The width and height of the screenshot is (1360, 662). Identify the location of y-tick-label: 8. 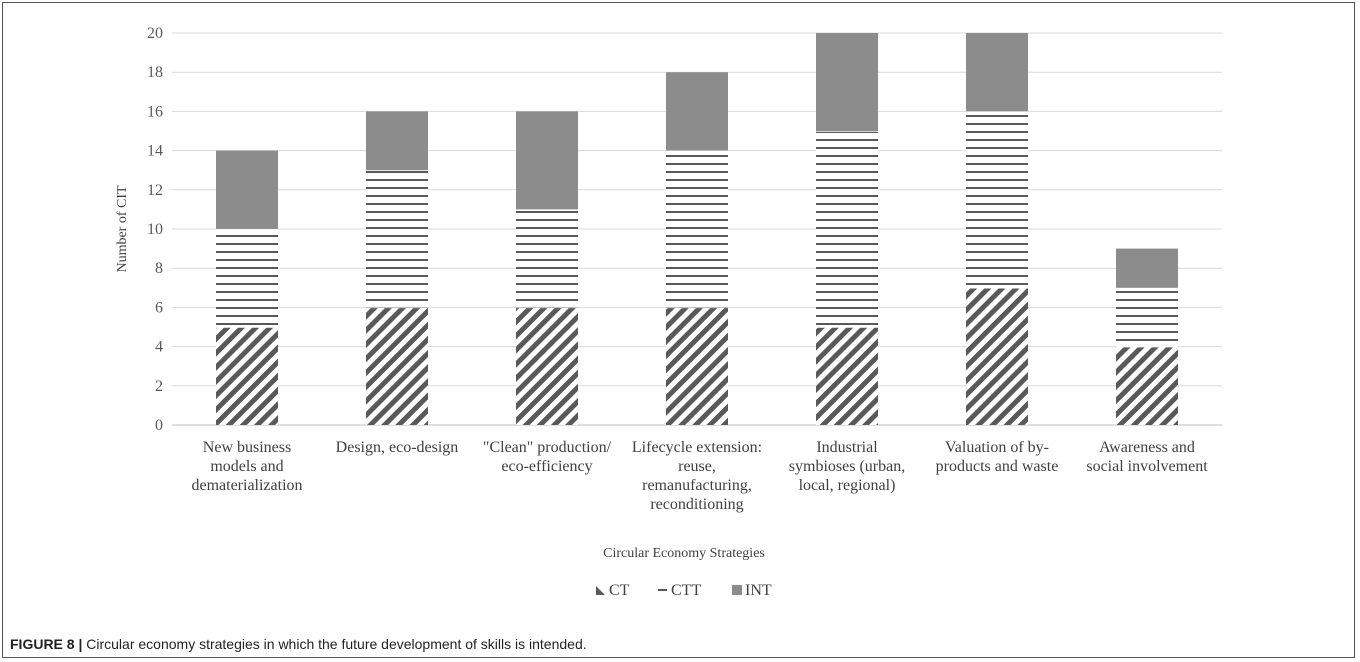
(159, 268).